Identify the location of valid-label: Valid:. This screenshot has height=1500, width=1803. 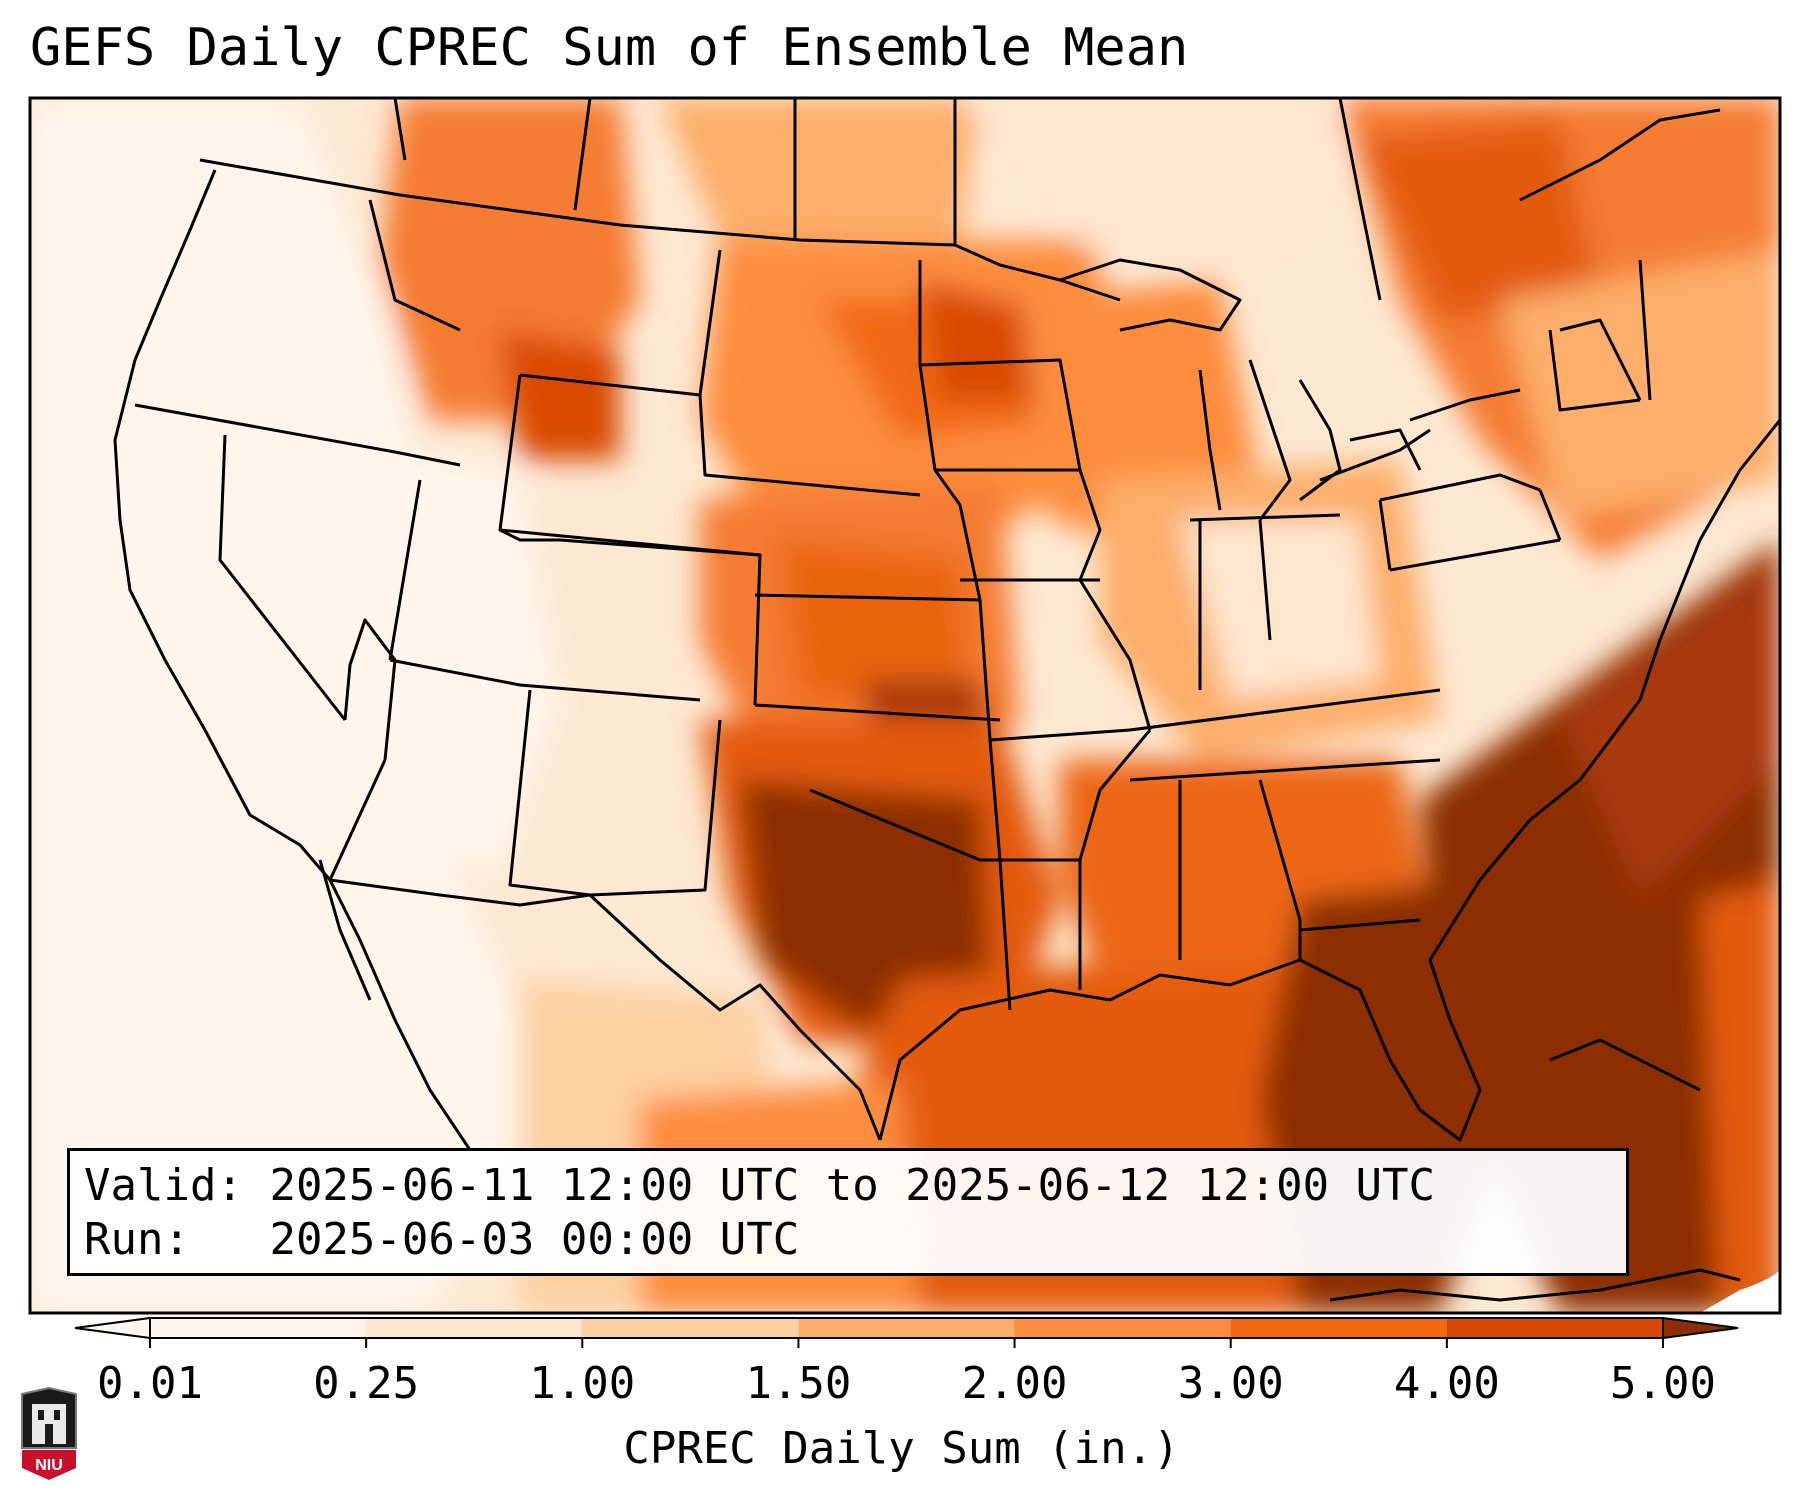
(163, 1185).